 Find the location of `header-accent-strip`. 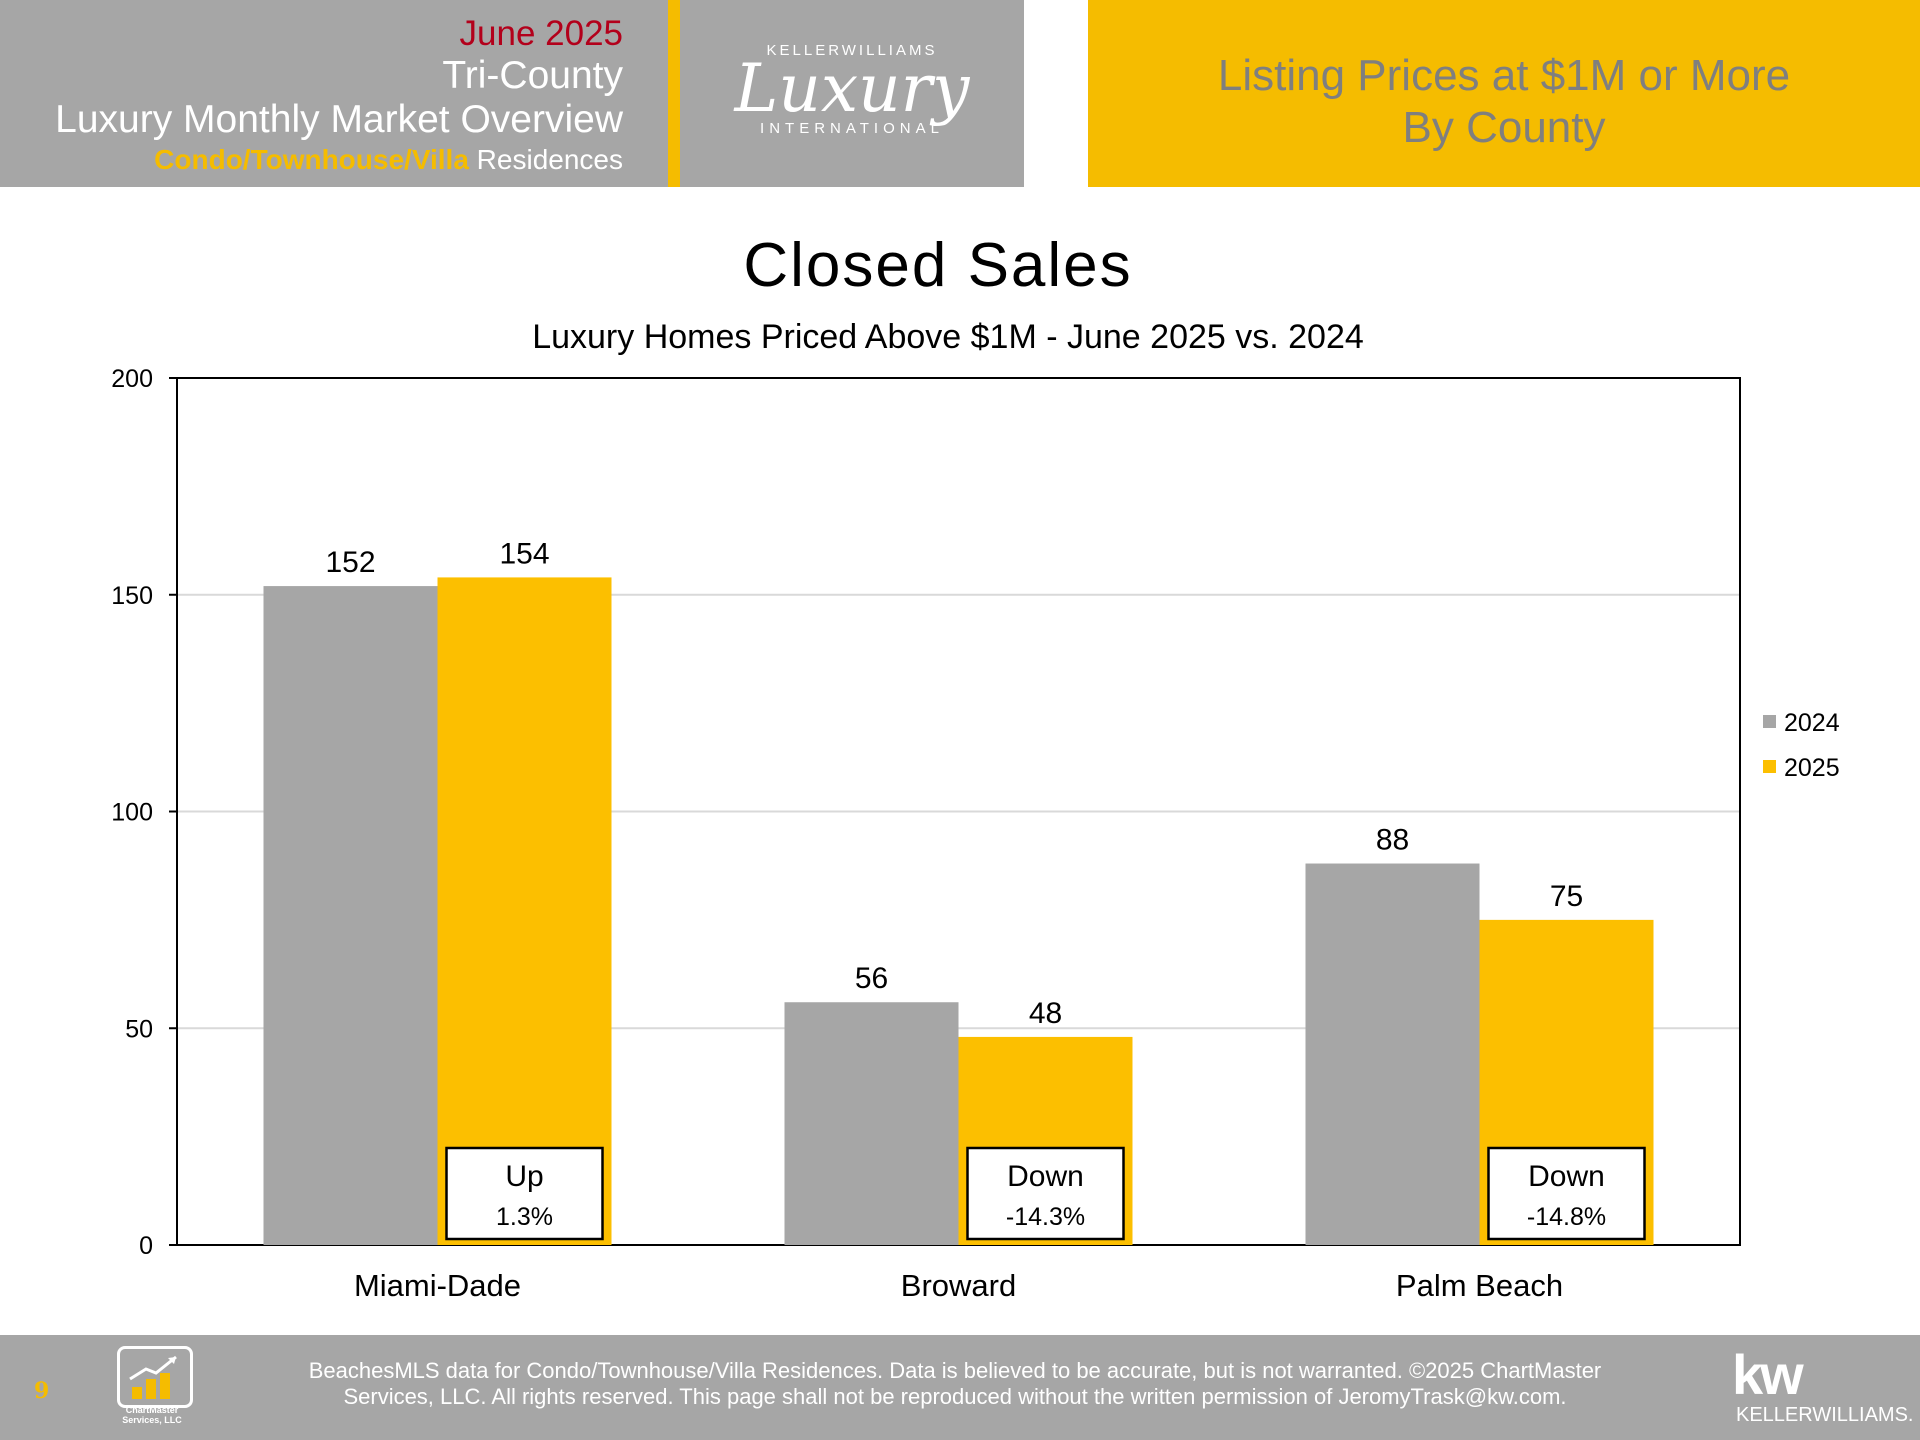

header-accent-strip is located at coordinates (674, 93).